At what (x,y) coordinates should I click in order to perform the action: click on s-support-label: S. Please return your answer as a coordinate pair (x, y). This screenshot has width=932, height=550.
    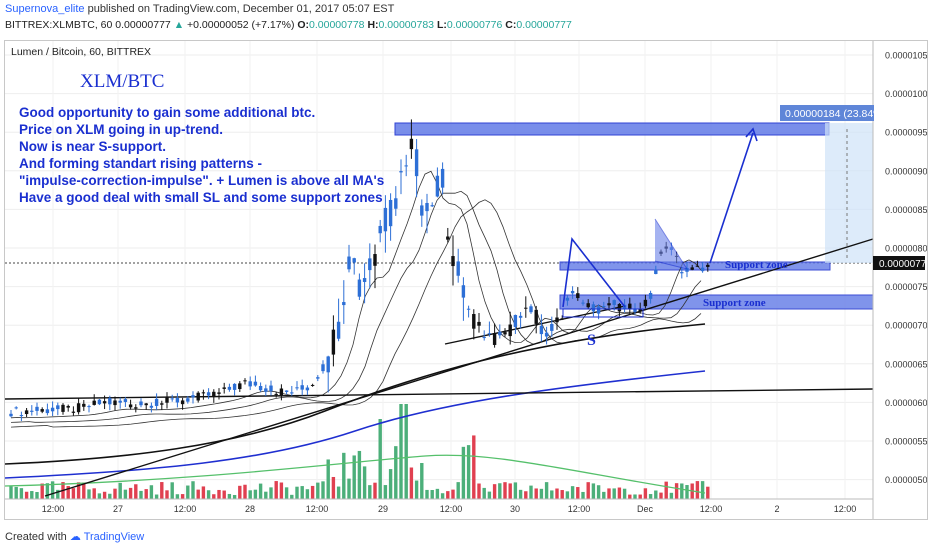
    Looking at the image, I should click on (591, 340).